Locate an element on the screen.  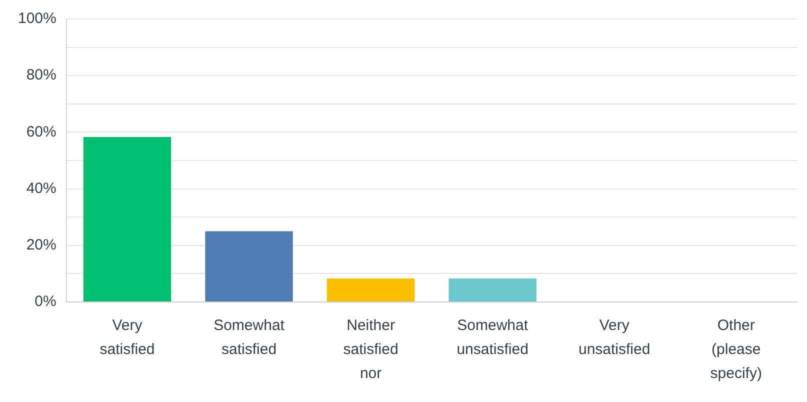
y-tick-label: 0% is located at coordinates (45, 301).